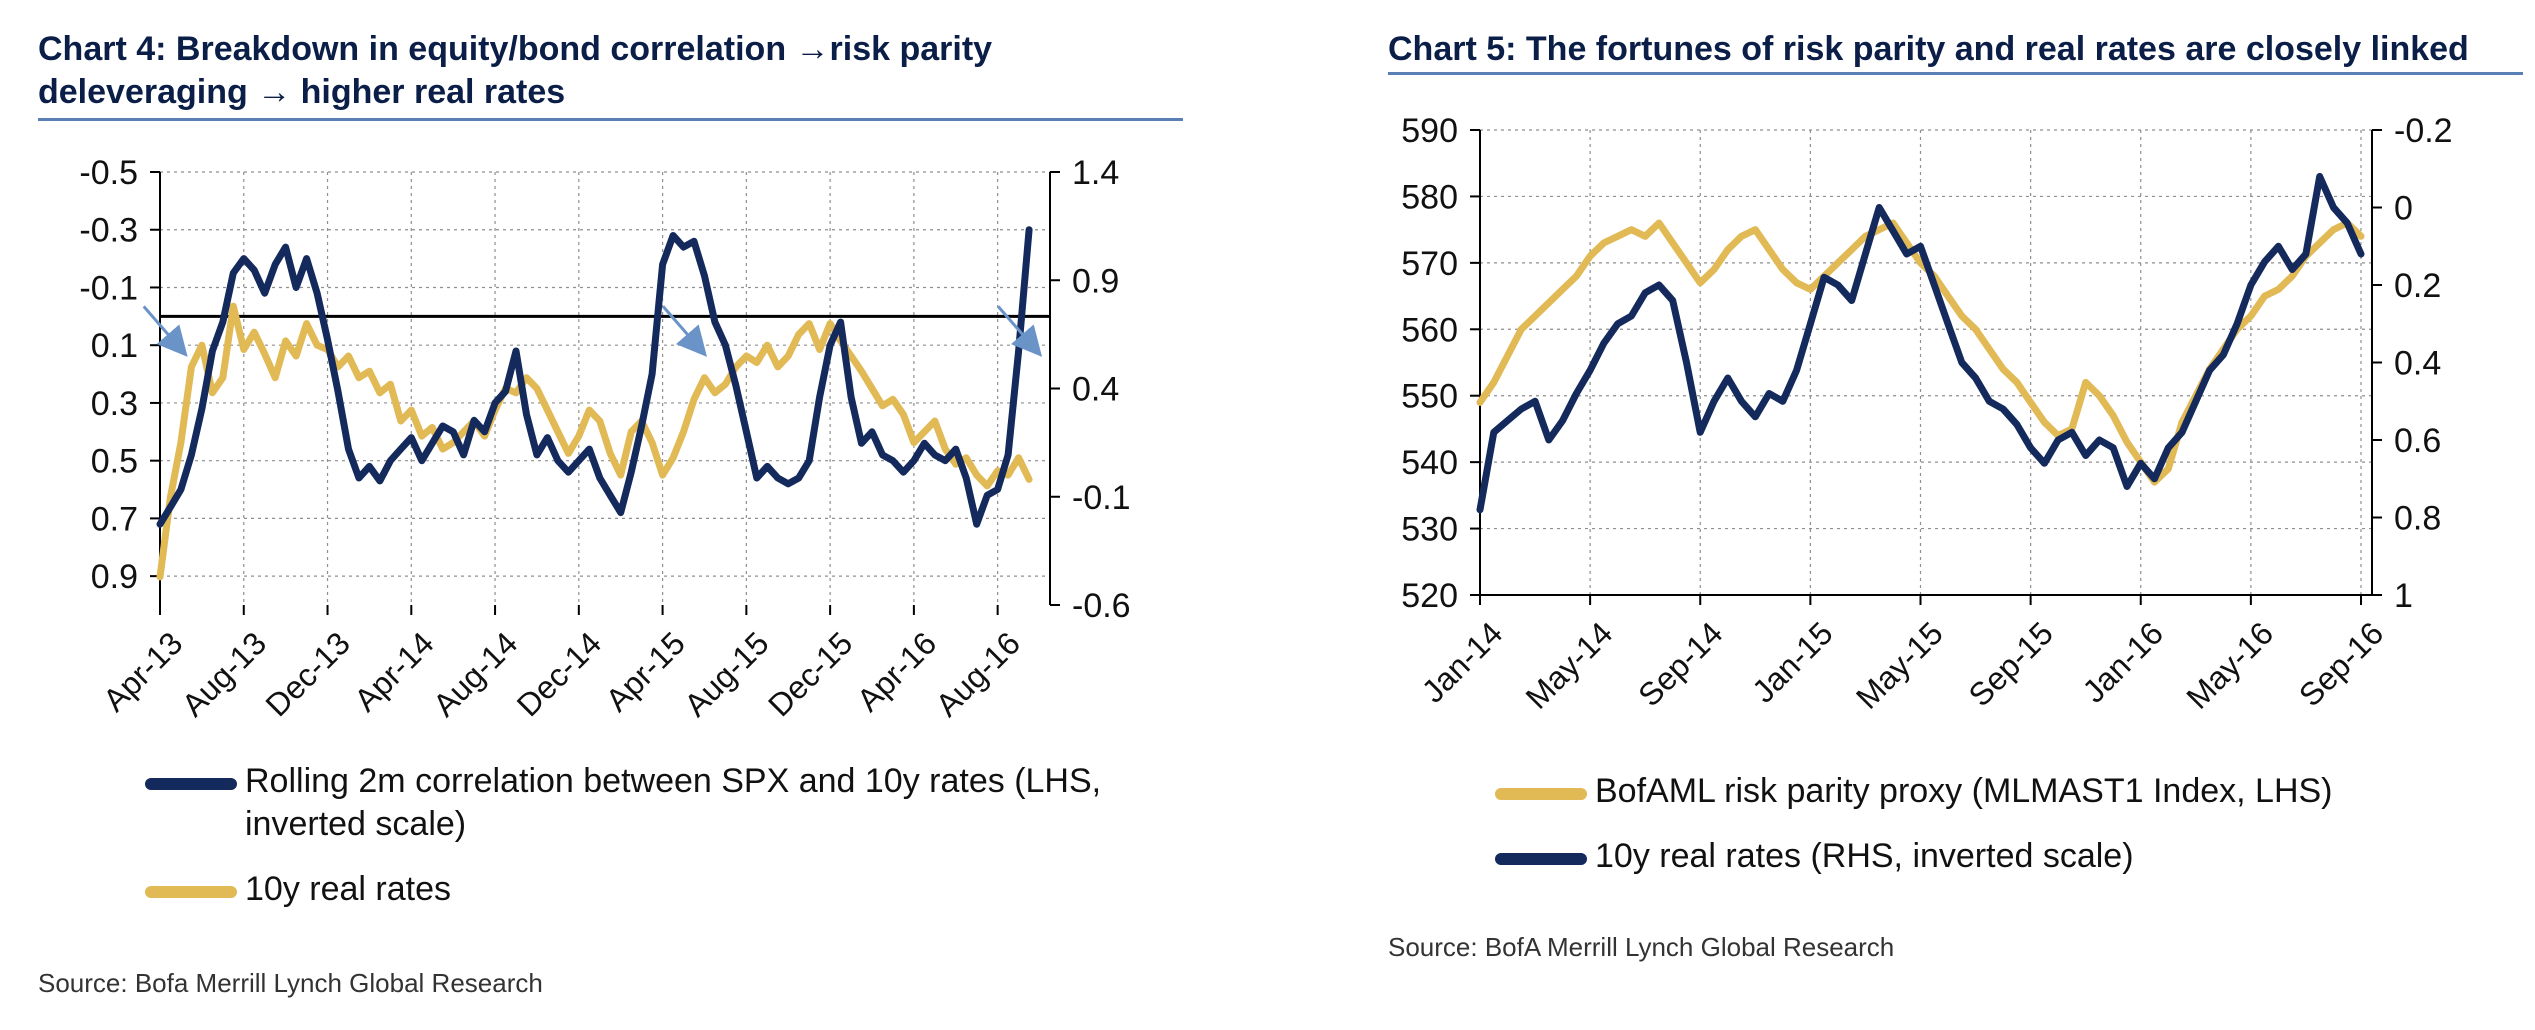 The width and height of the screenshot is (2535, 1030). I want to click on left-tick-label: 520, so click(1429, 596).